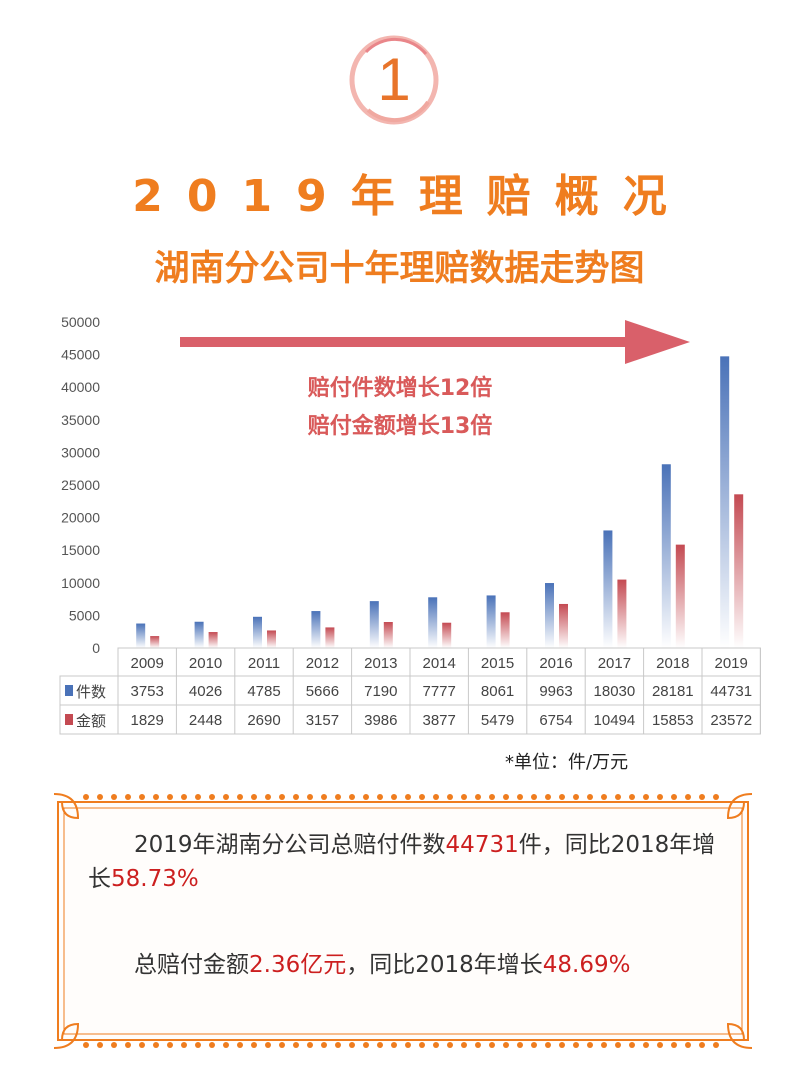 The width and height of the screenshot is (799, 1071). What do you see at coordinates (322, 691) in the screenshot?
I see `data-table-cell: 5666` at bounding box center [322, 691].